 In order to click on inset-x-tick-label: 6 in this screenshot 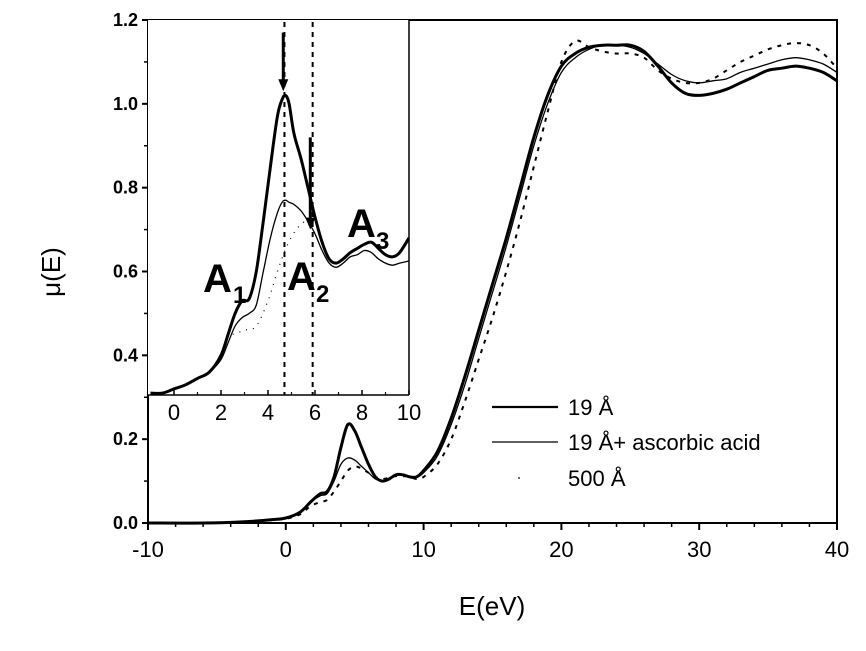, I will do `click(315, 412)`.